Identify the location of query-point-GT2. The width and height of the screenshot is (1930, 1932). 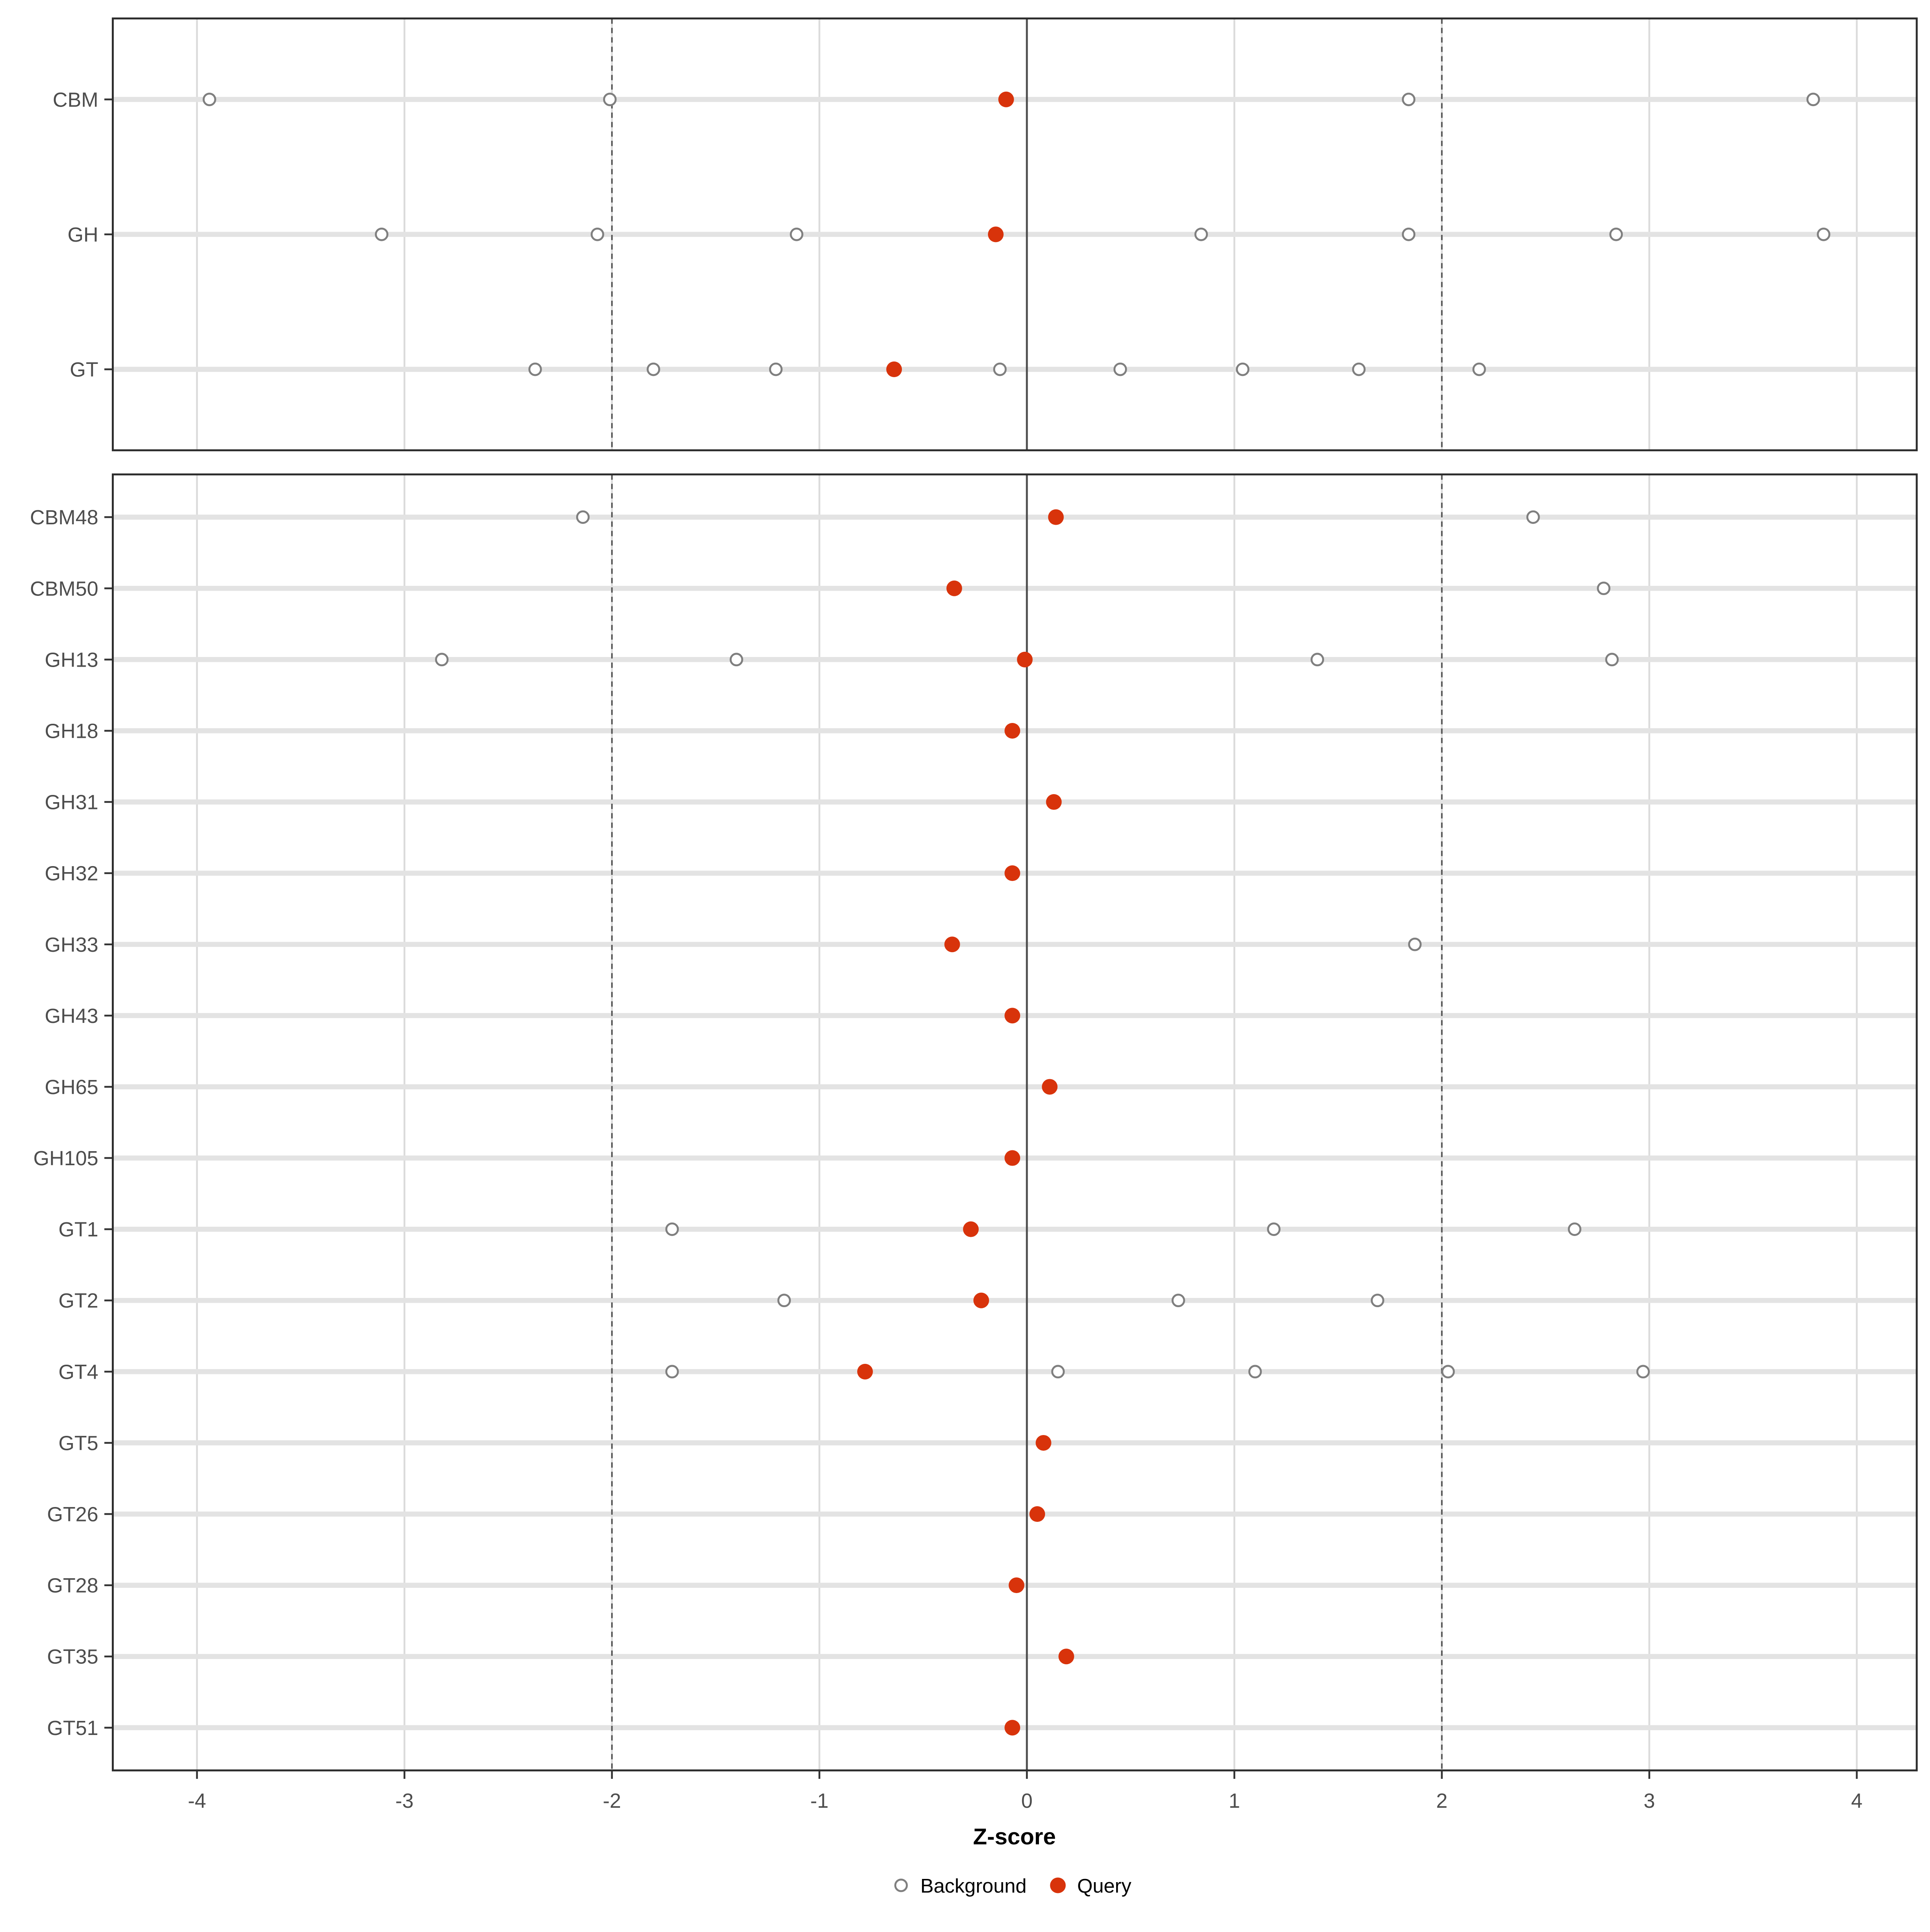
(981, 1300).